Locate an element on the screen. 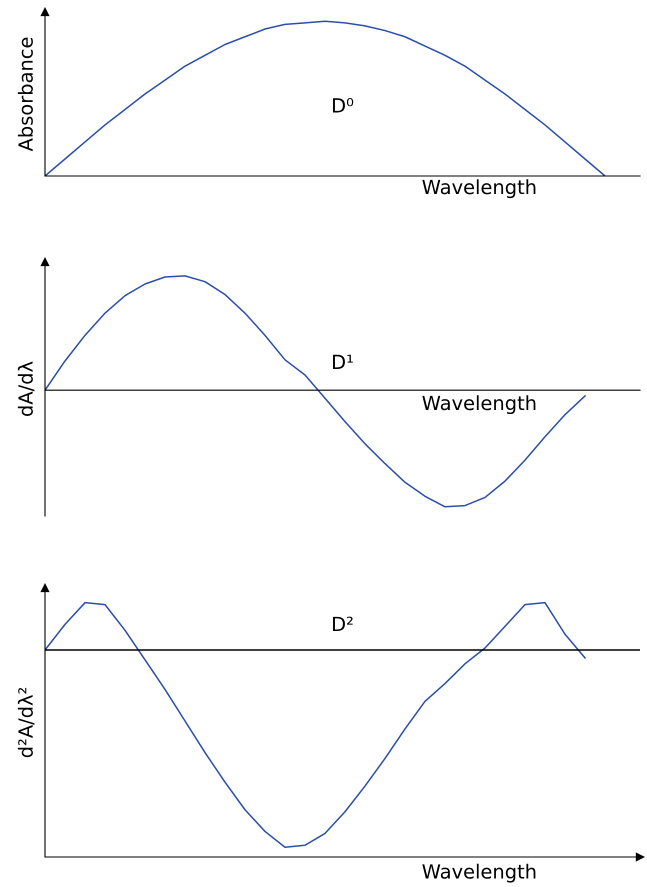 The height and width of the screenshot is (887, 647). annotation: D¹ is located at coordinates (343, 361).